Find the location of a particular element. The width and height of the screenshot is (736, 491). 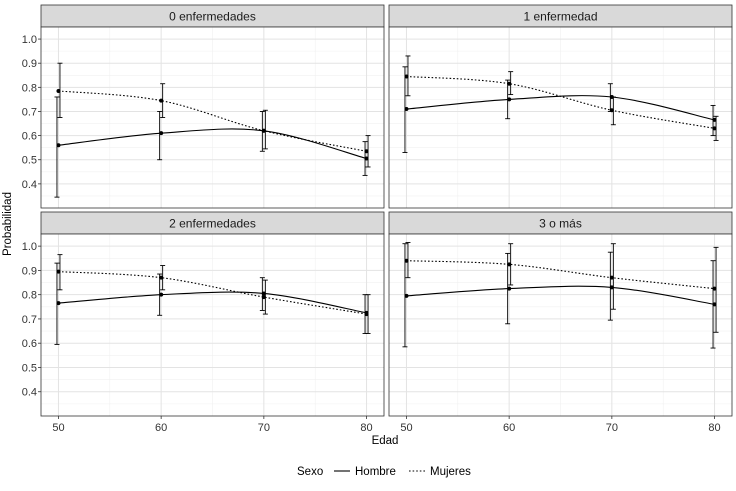

series-mujeres-3-o-mas is located at coordinates (561, 287).